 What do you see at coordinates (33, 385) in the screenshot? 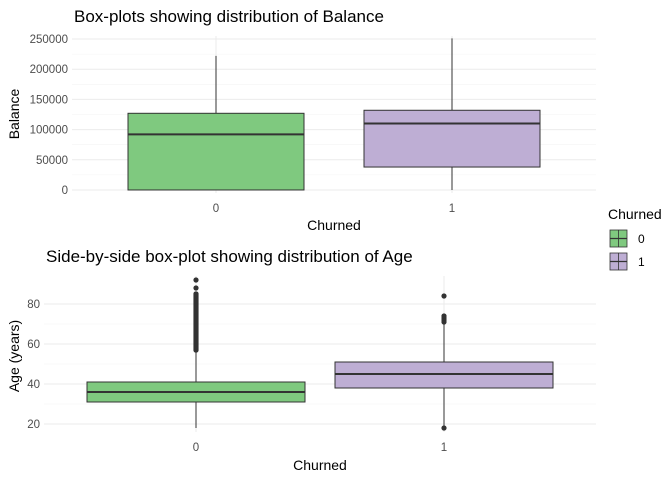
I see `y-tick-label: 40` at bounding box center [33, 385].